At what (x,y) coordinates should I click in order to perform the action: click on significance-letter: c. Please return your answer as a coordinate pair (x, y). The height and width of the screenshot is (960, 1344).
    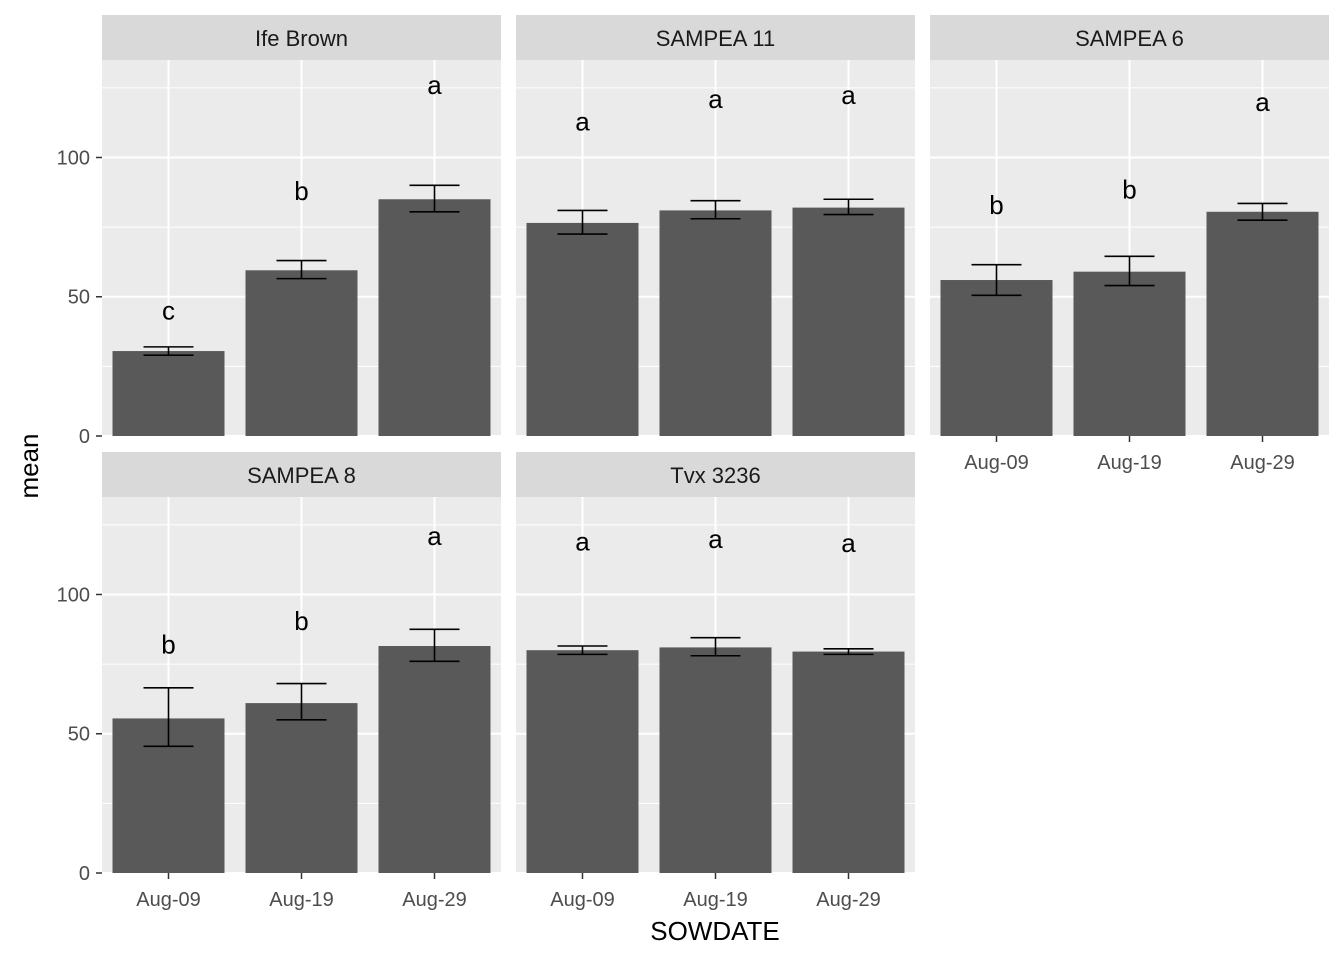
    Looking at the image, I should click on (168, 311).